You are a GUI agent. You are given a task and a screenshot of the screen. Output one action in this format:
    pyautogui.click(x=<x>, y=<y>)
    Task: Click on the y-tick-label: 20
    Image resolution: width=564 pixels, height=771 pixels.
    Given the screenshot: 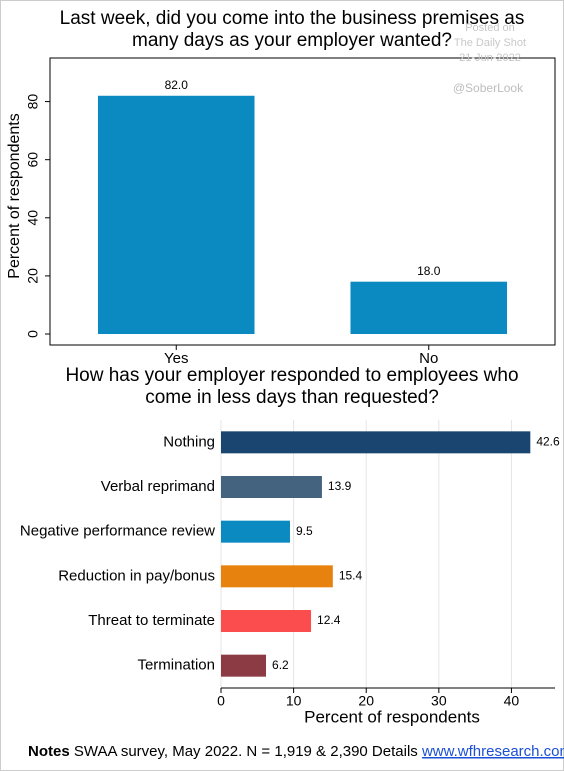 What is the action you would take?
    pyautogui.click(x=33, y=276)
    